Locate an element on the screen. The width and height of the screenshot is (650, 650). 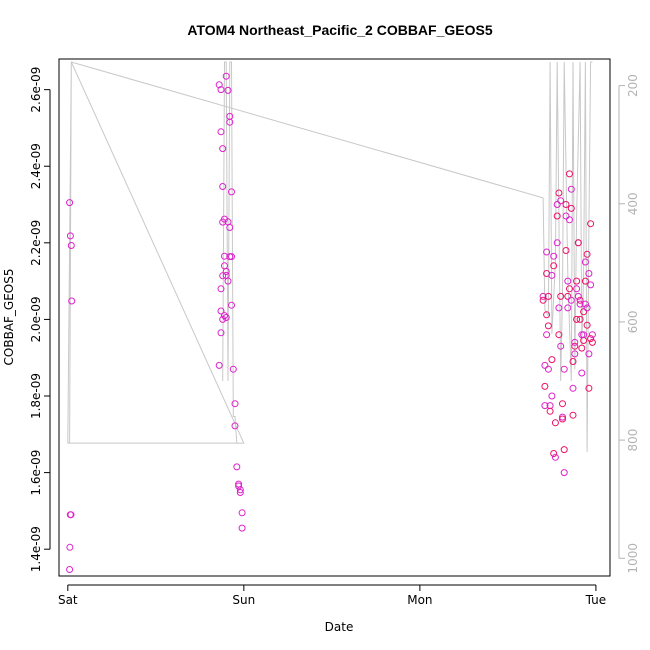
y-tick-label: 2.6e-09 is located at coordinates (36, 90).